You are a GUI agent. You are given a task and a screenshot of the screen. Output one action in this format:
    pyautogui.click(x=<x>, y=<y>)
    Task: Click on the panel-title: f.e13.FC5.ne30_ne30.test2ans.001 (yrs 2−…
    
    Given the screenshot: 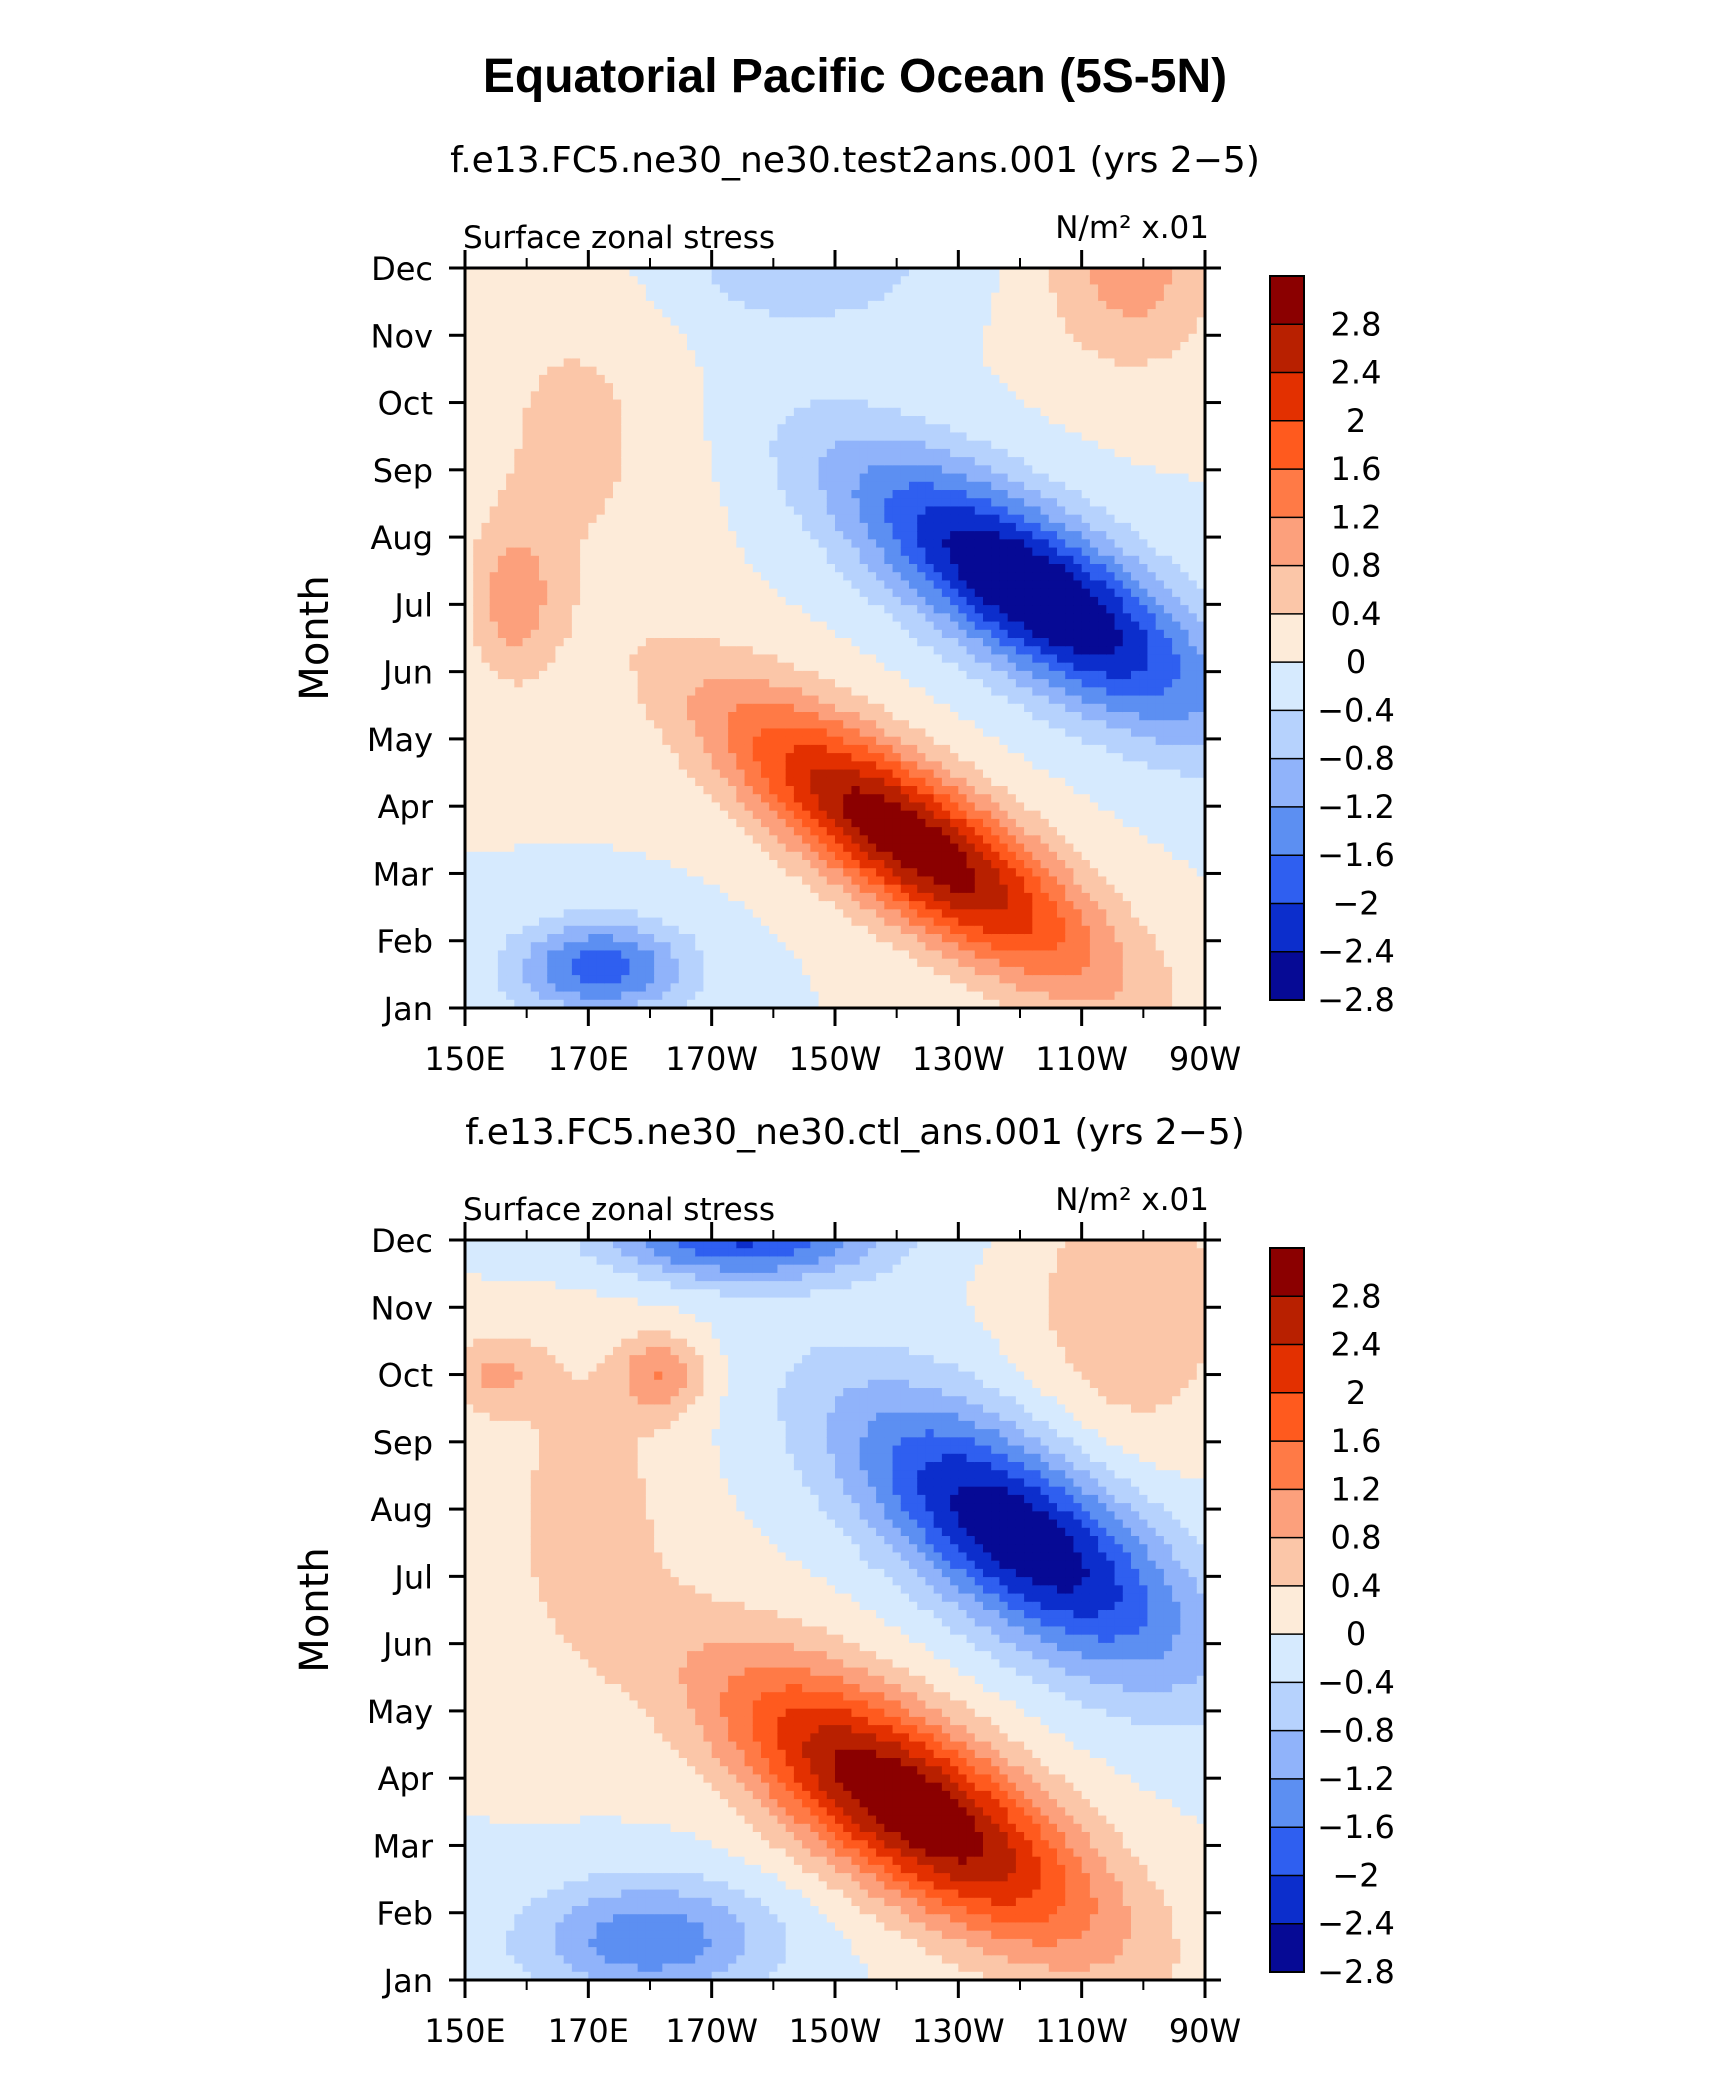 What is the action you would take?
    pyautogui.click(x=855, y=160)
    